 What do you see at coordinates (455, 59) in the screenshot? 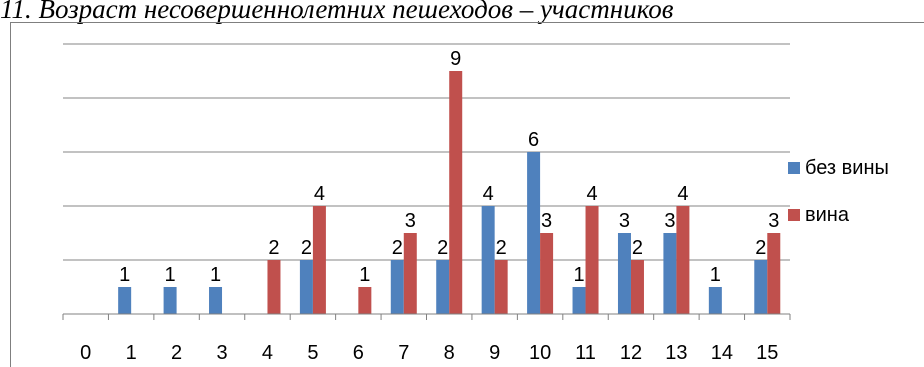
I see `data-label-vina: 9` at bounding box center [455, 59].